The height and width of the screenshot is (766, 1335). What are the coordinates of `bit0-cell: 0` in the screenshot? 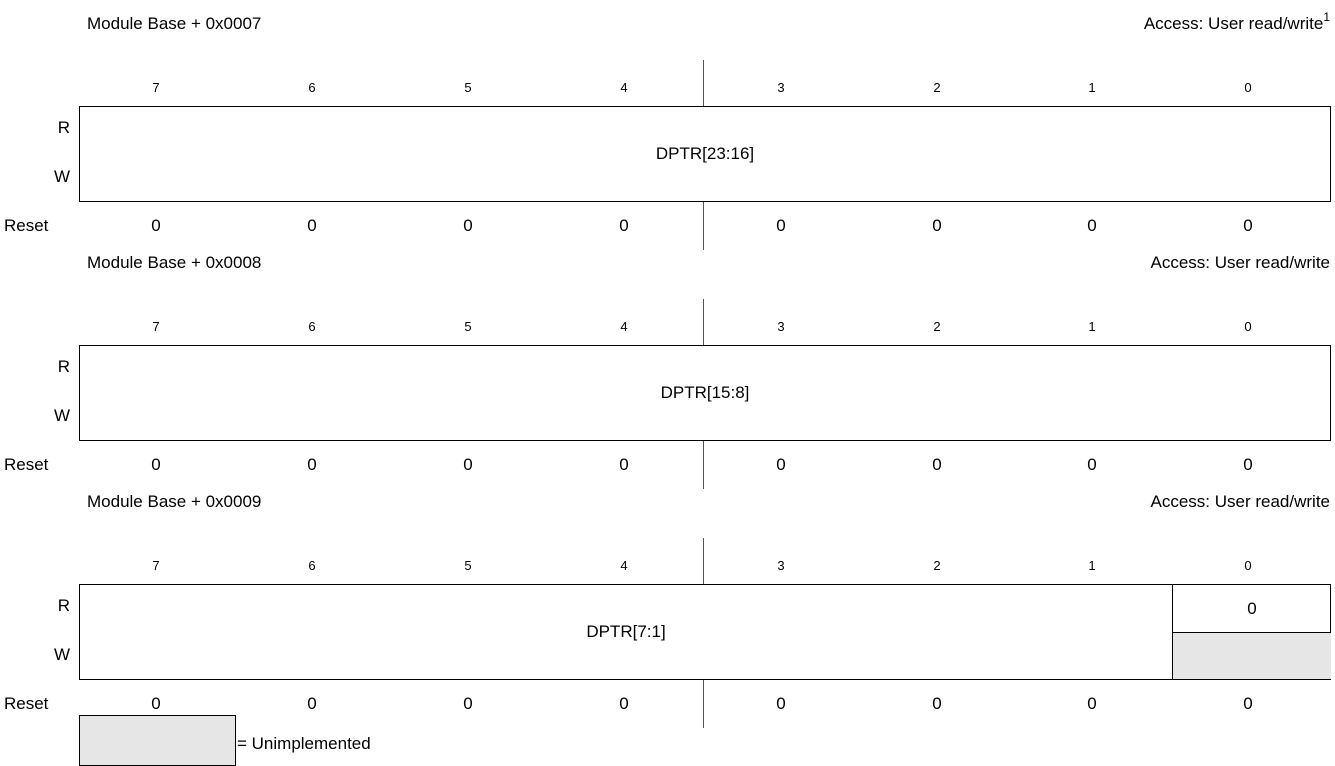 It's located at (1251, 632).